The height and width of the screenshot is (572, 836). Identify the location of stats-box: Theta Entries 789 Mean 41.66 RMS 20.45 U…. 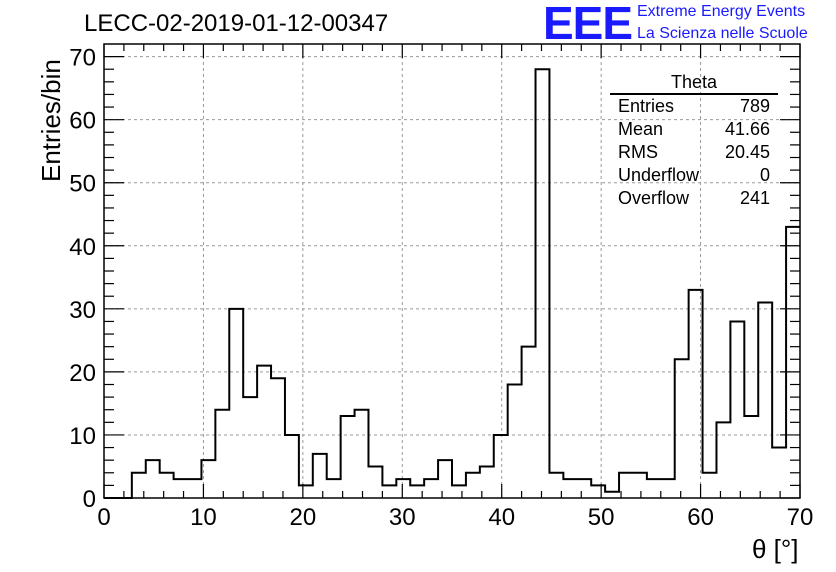
(694, 141).